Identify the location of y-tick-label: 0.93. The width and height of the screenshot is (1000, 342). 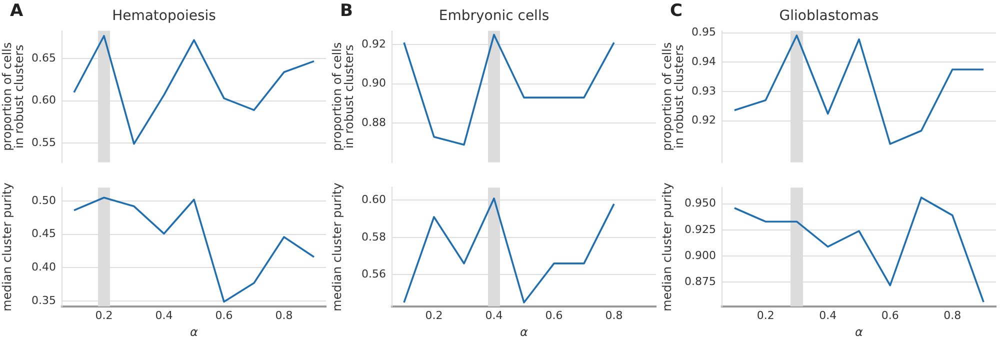
(704, 91).